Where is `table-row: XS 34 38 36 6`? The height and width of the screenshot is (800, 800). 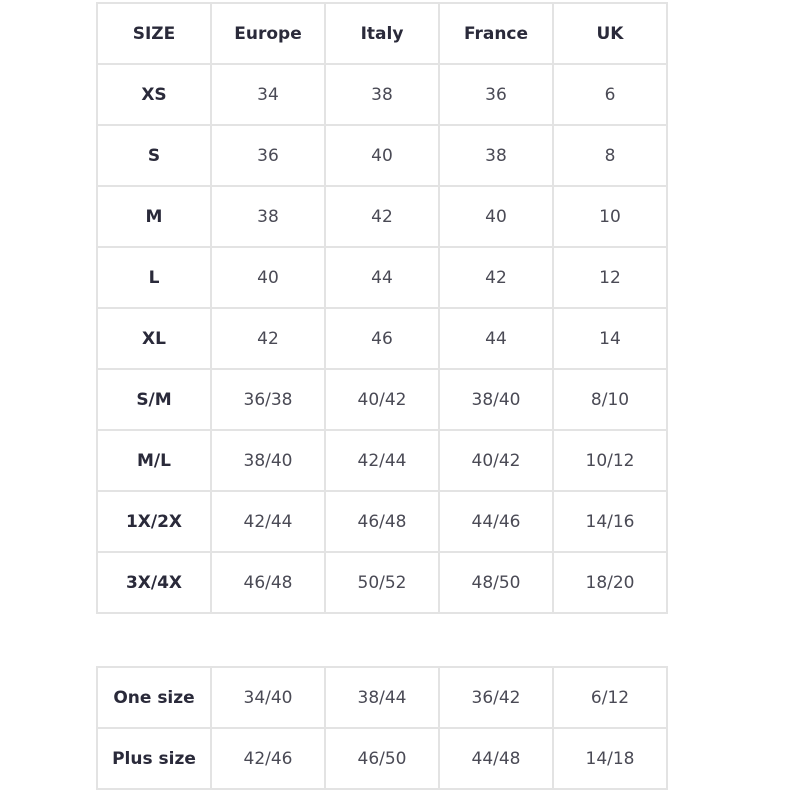 table-row: XS 34 38 36 6 is located at coordinates (382, 94).